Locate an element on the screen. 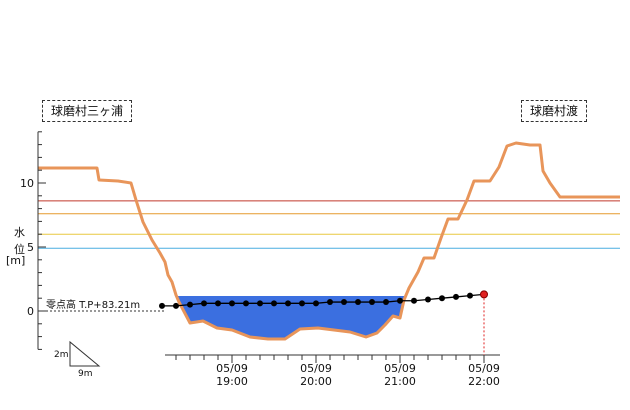 The width and height of the screenshot is (630, 410). threshold-lines is located at coordinates (329, 224).